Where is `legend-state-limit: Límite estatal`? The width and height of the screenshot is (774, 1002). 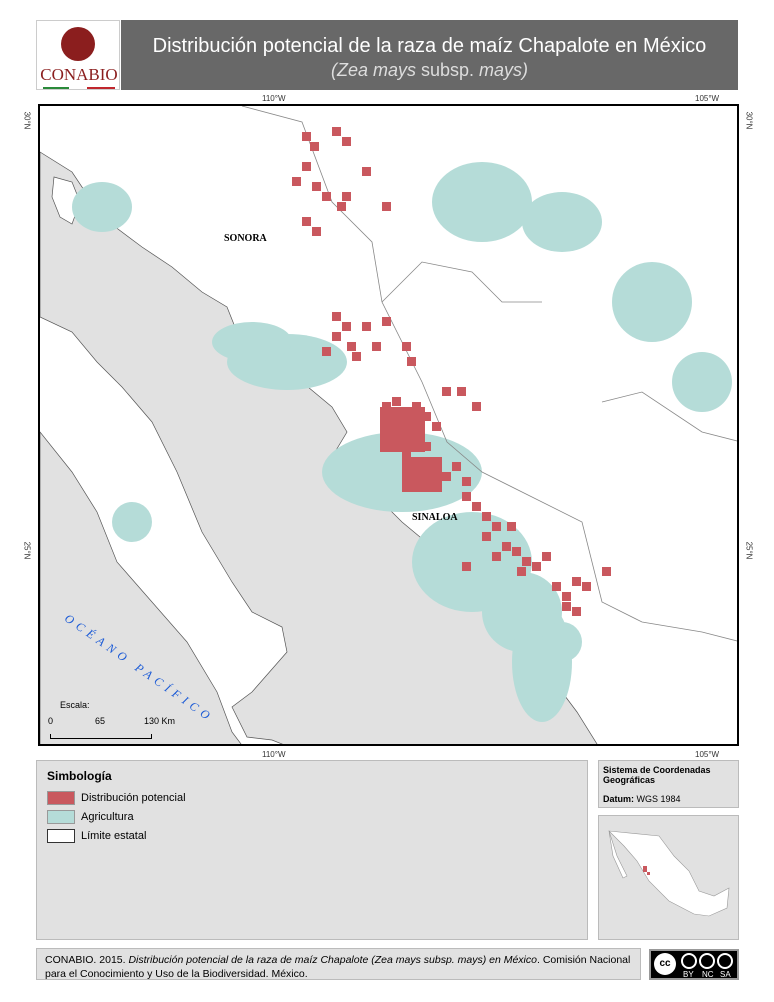
legend-state-limit: Límite estatal is located at coordinates (114, 836).